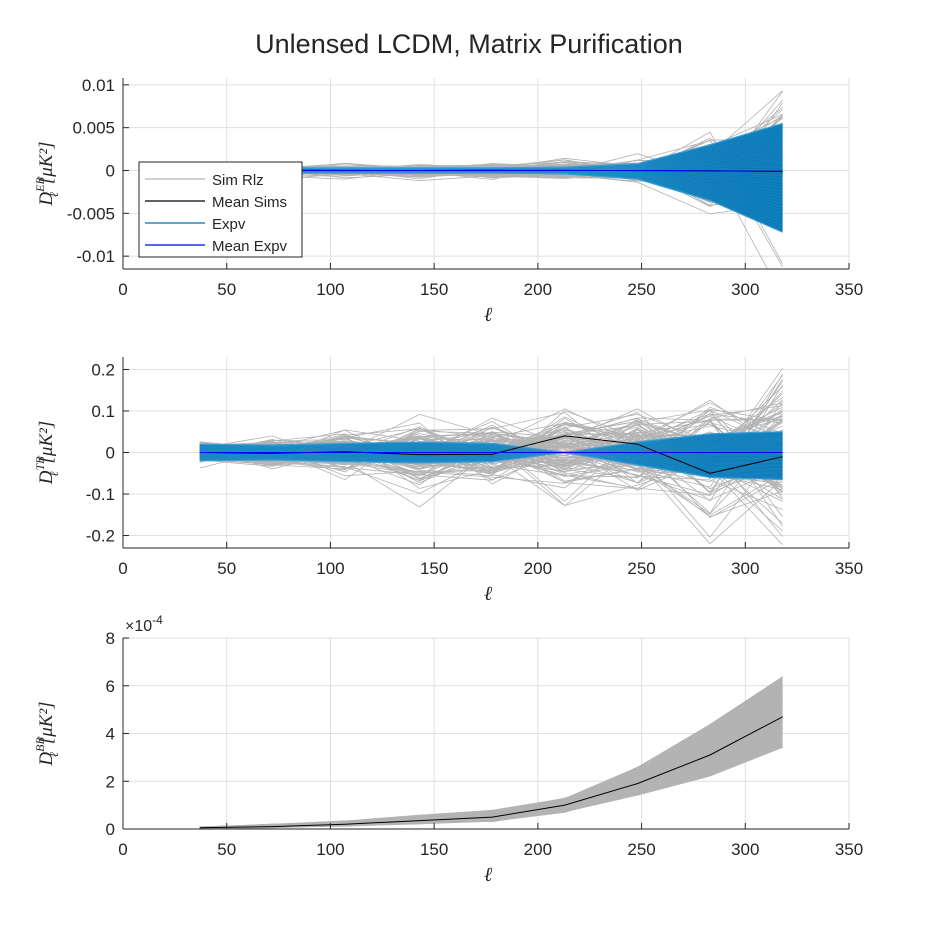 Image resolution: width=938 pixels, height=938 pixels. What do you see at coordinates (40, 184) in the screenshot?
I see `y-label-sup: EB` at bounding box center [40, 184].